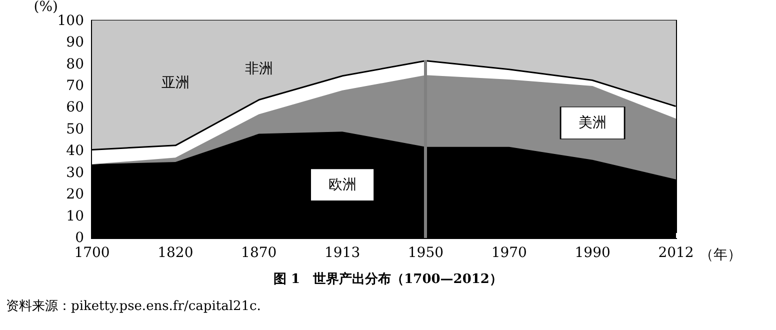  What do you see at coordinates (426, 253) in the screenshot?
I see `x-tick-label: 1950` at bounding box center [426, 253].